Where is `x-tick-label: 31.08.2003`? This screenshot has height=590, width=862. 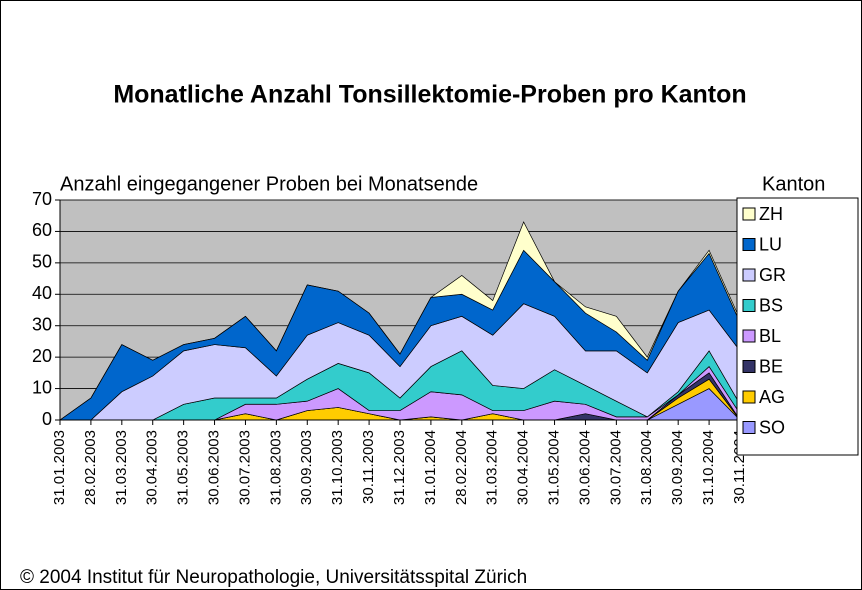
x-tick-label: 31.08.2003 is located at coordinates (275, 467).